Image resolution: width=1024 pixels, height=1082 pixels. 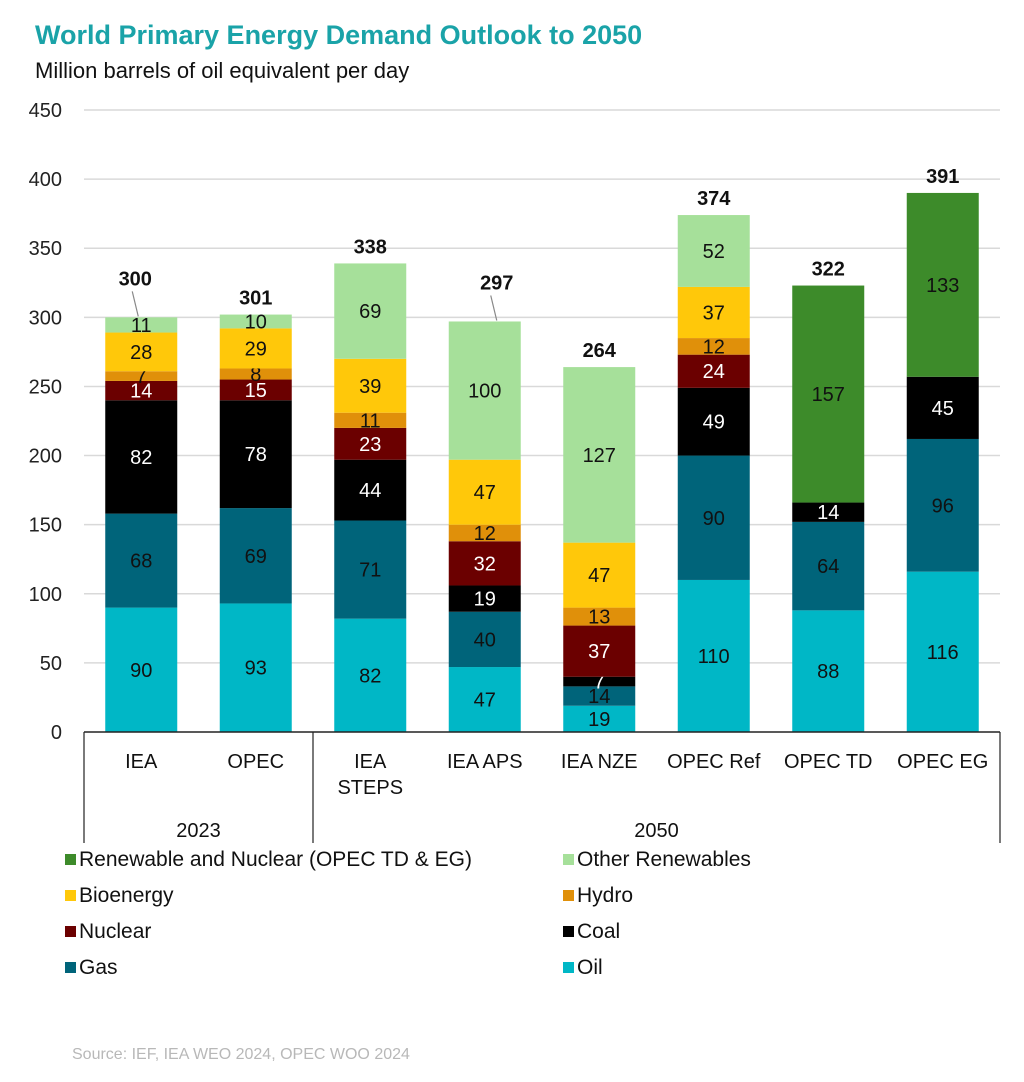 I want to click on y-tick-label: 150, so click(x=45, y=526).